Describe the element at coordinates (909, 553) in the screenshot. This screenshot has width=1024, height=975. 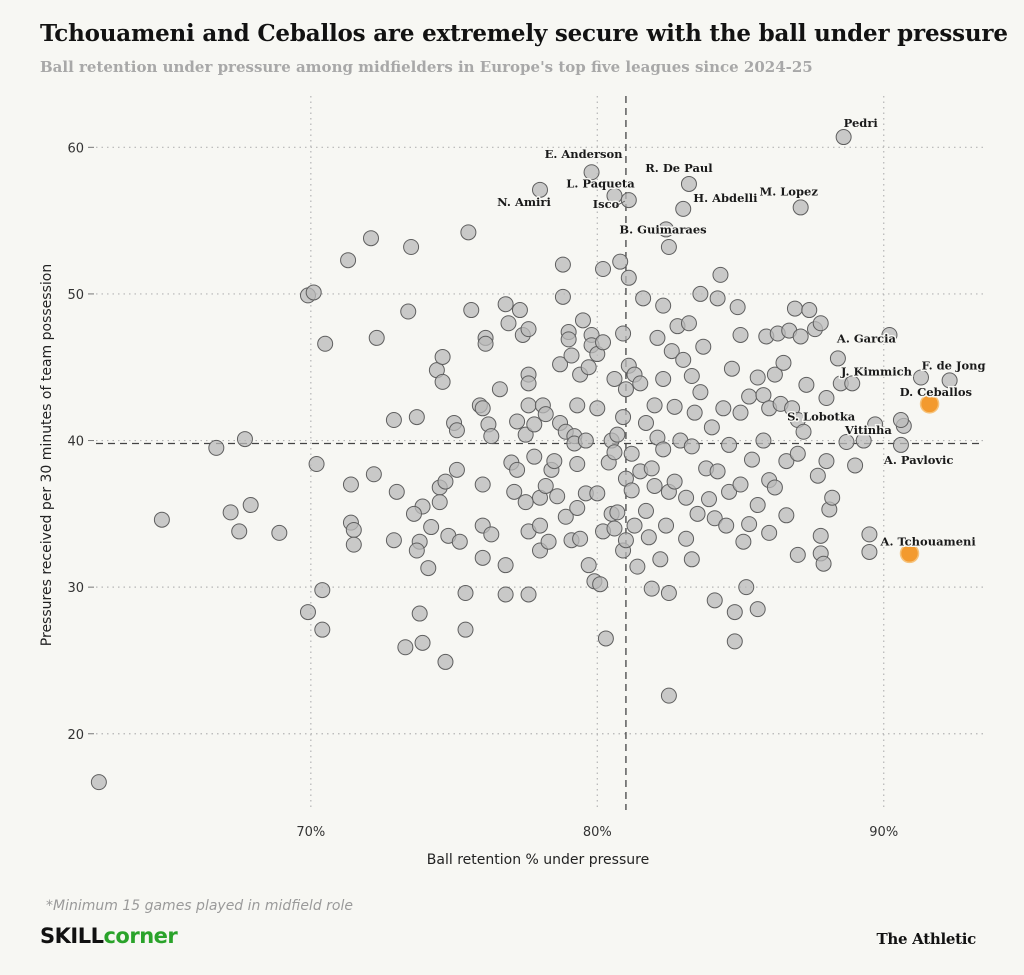
I see `highlight-point` at that location.